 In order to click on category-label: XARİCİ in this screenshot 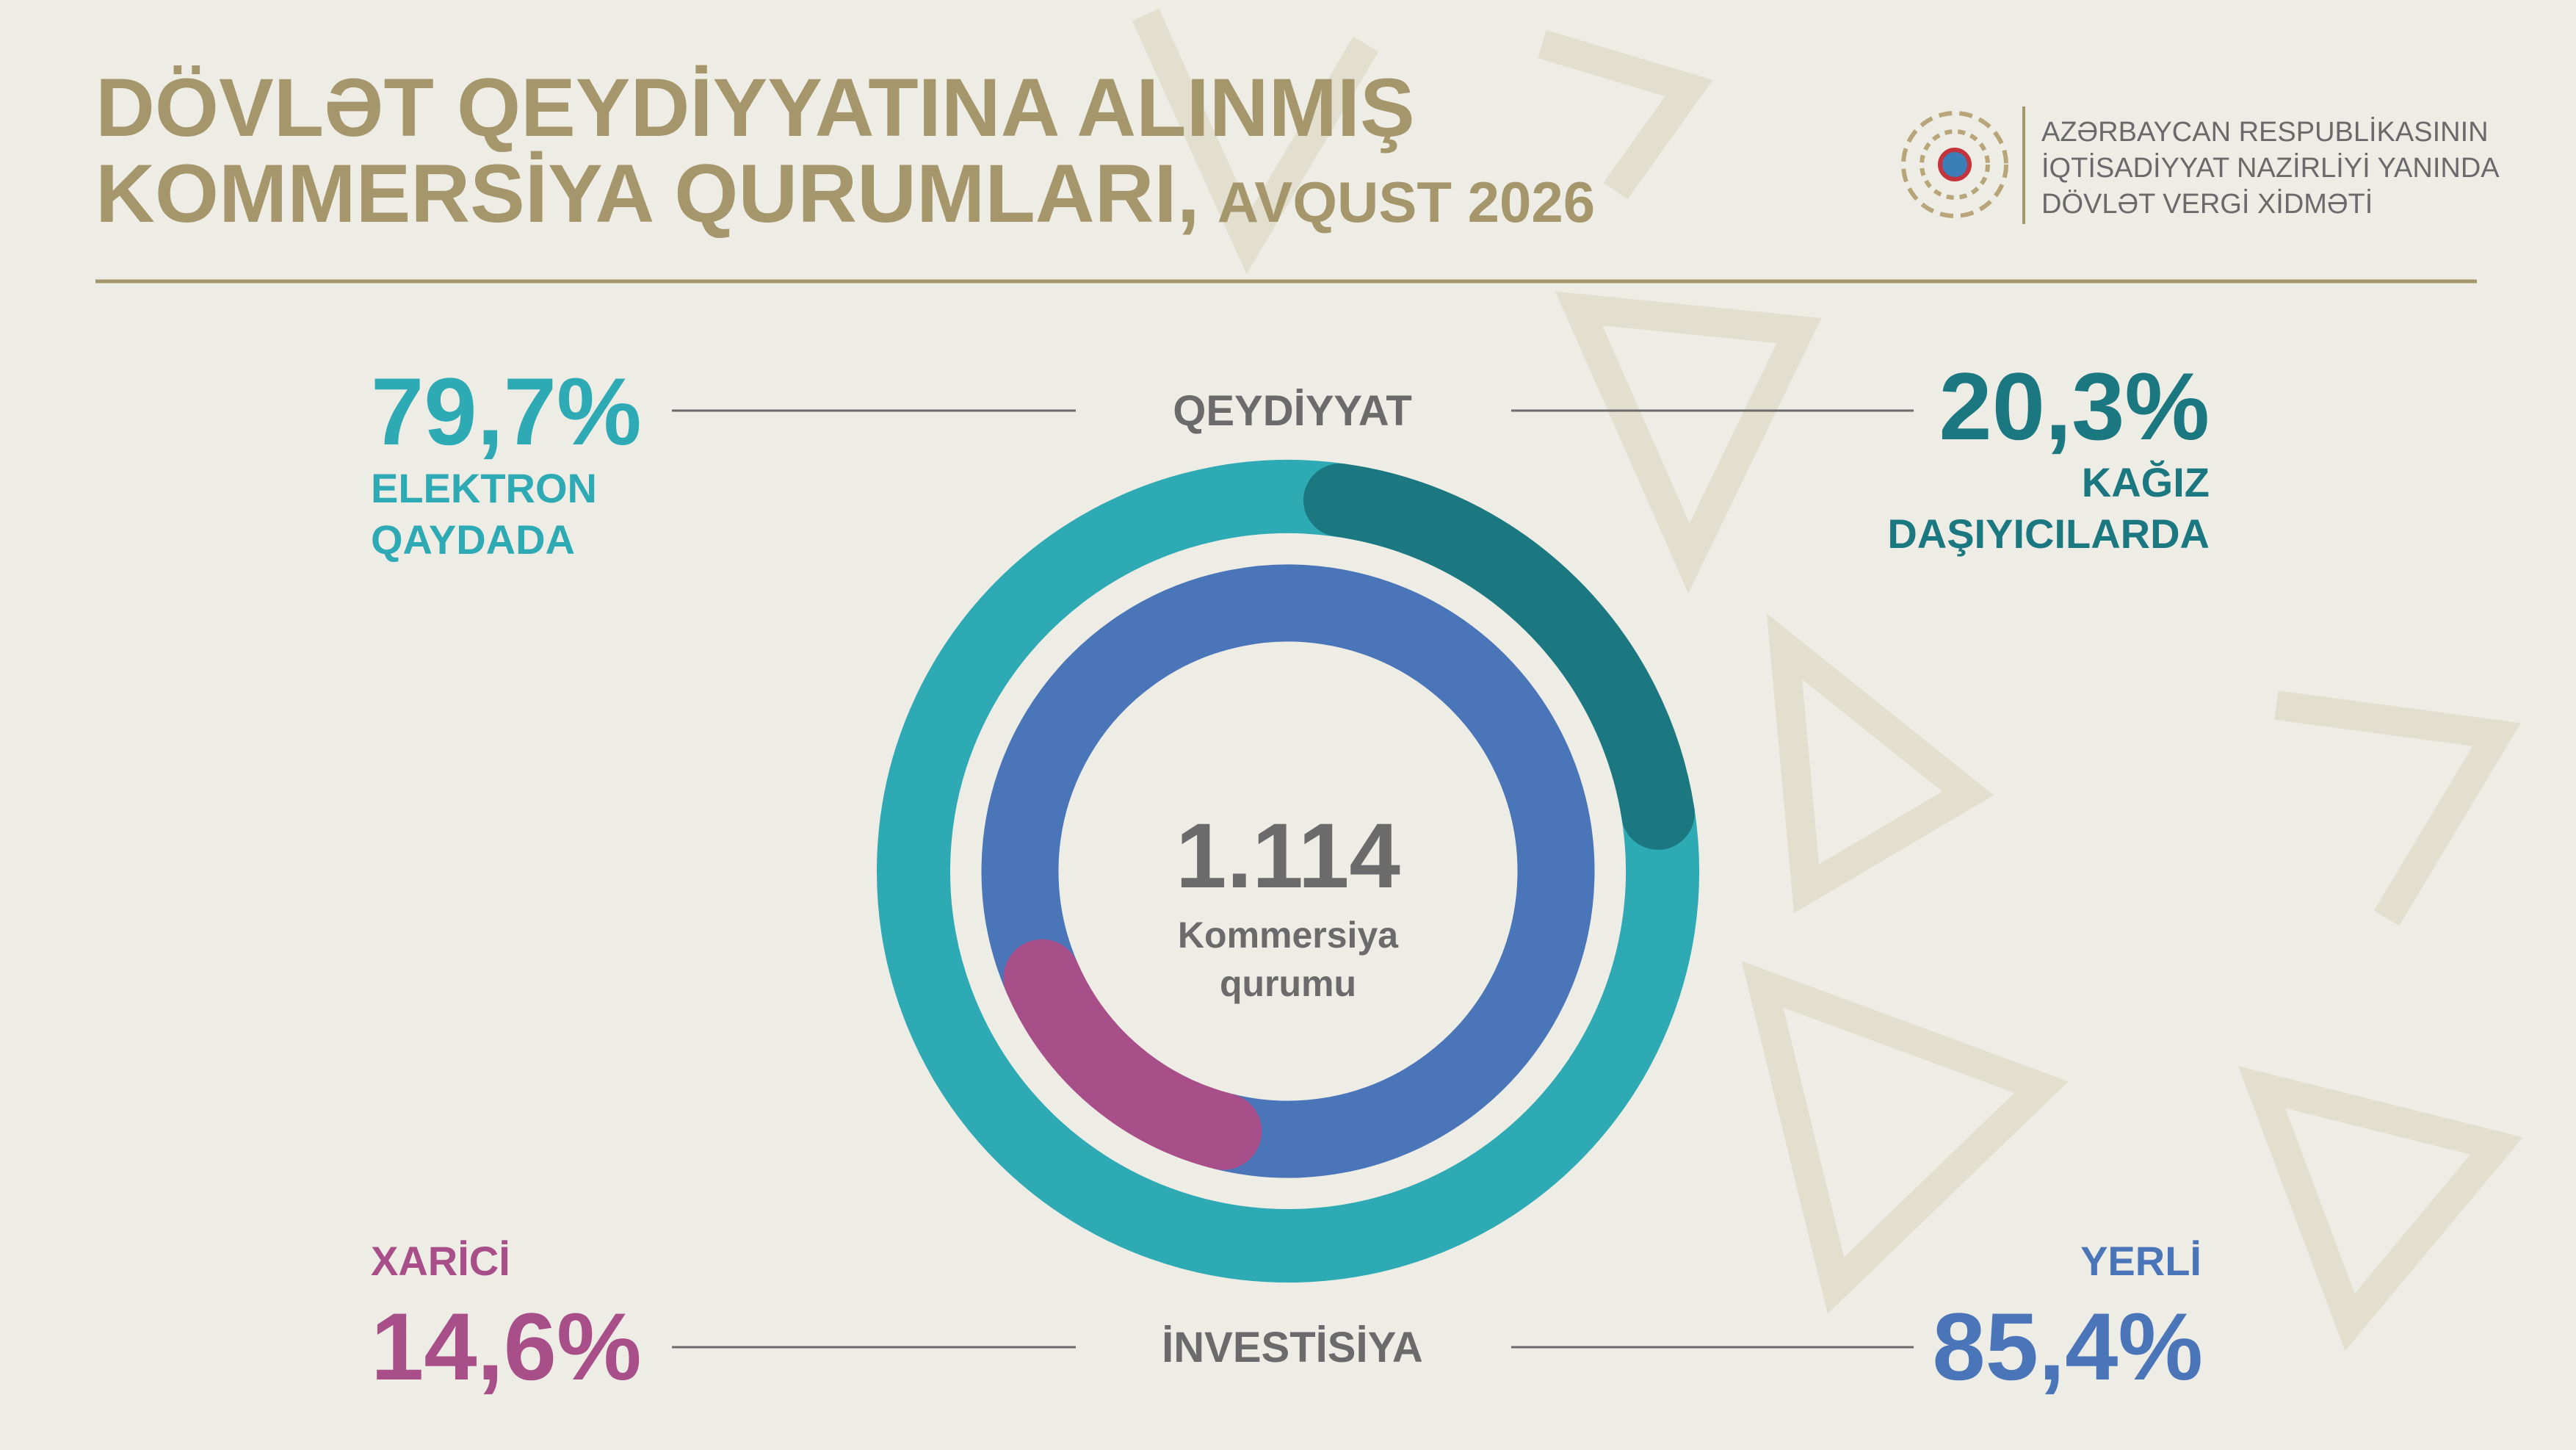, I will do `click(440, 1261)`.